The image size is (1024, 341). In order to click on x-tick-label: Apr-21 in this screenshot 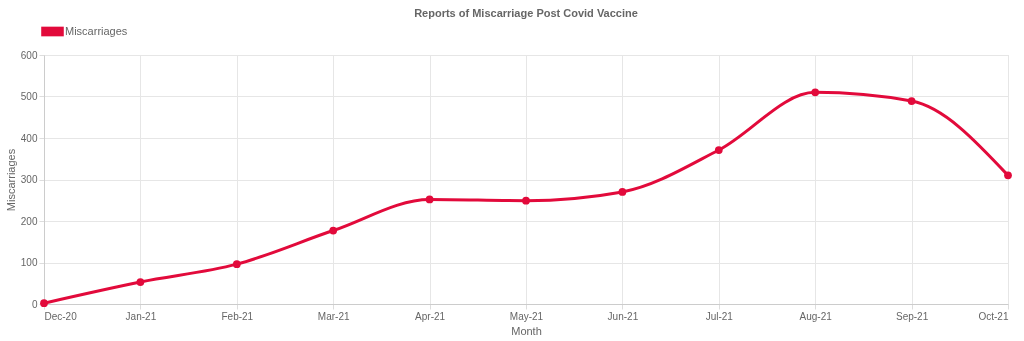, I will do `click(430, 316)`.